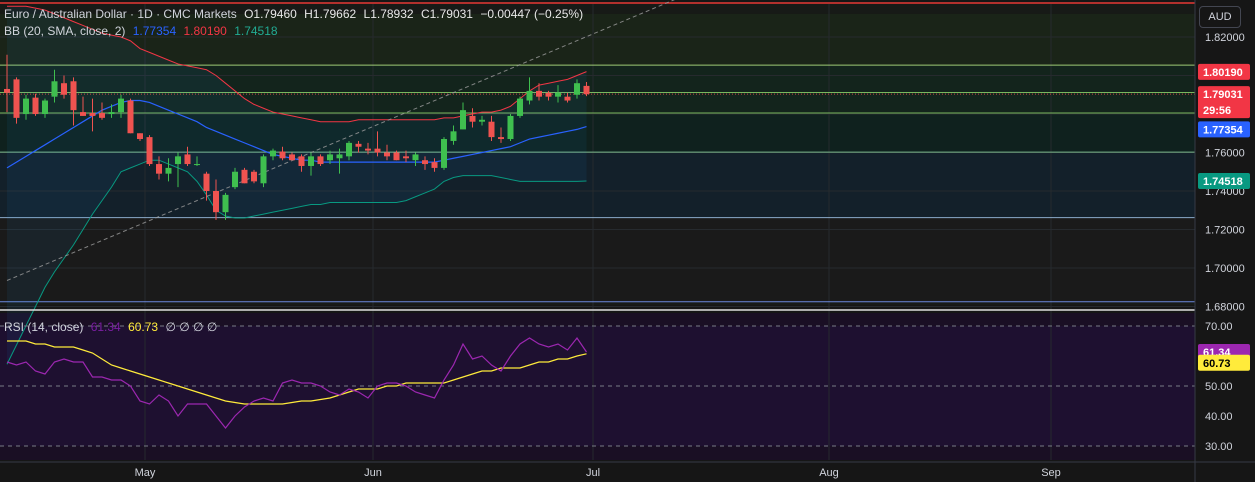 The width and height of the screenshot is (1255, 482). I want to click on zone-top, so click(597, 39).